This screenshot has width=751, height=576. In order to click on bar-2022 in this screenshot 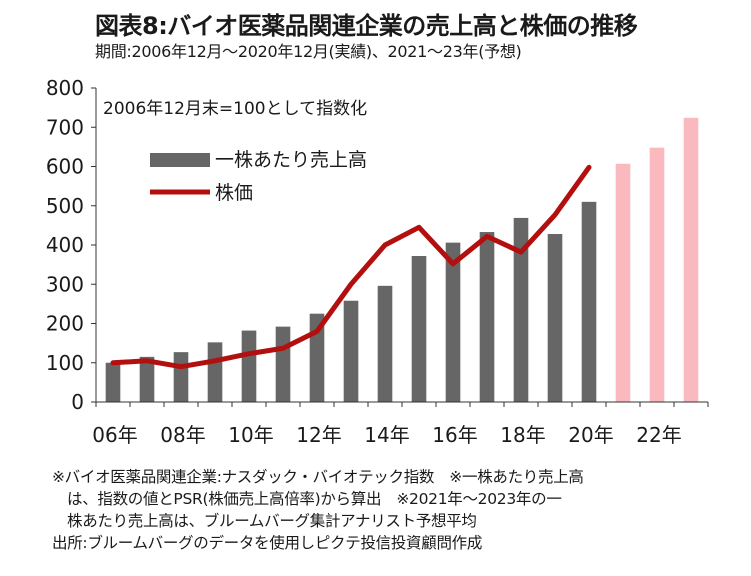, I will do `click(657, 274)`.